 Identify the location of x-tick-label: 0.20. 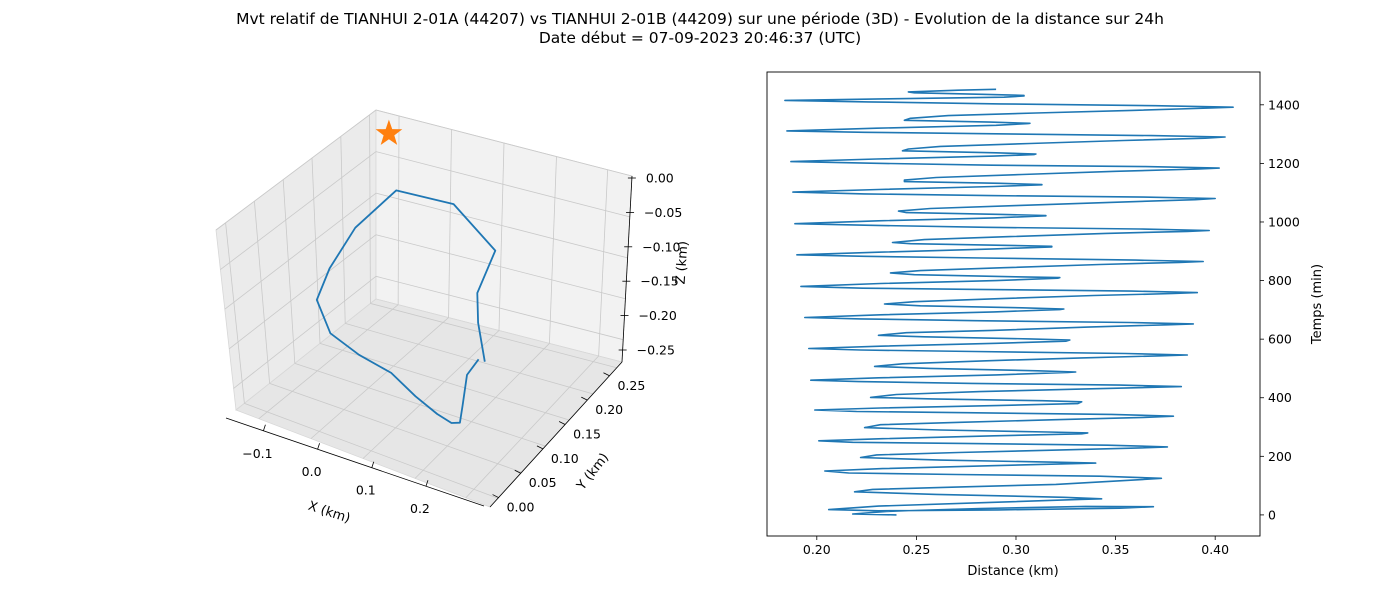
(817, 549).